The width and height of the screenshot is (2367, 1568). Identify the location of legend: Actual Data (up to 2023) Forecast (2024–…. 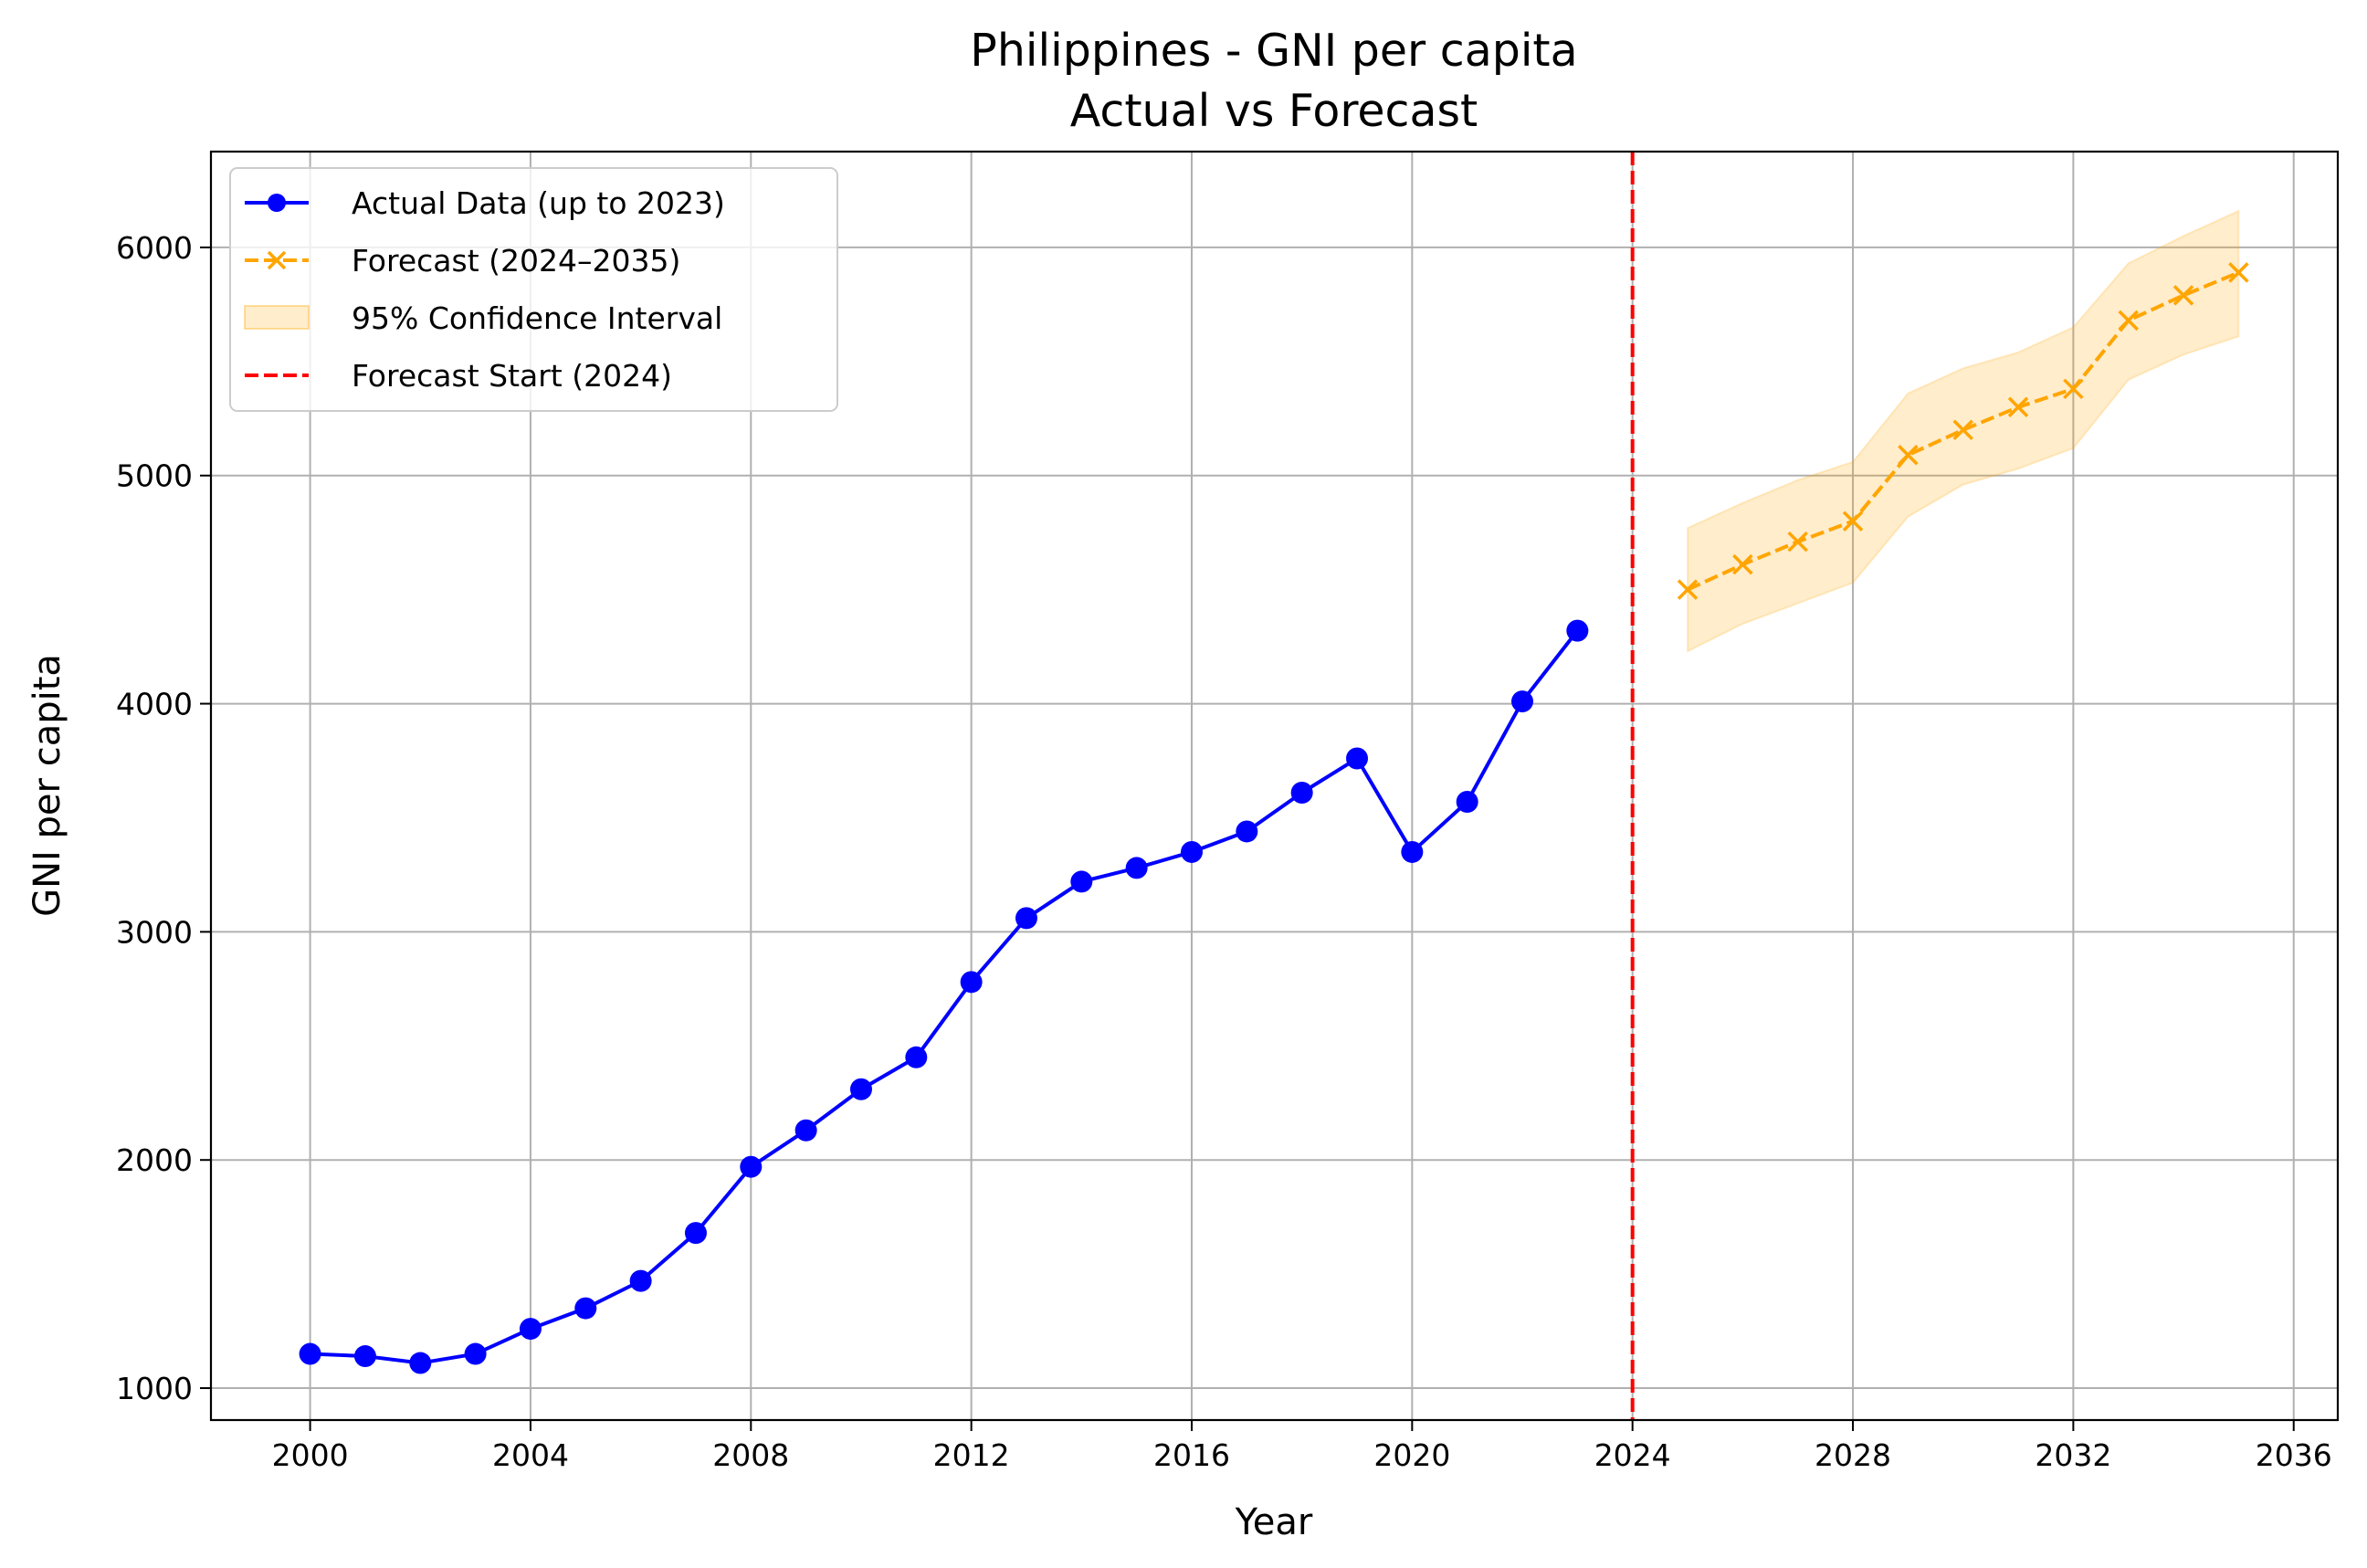
(533, 289).